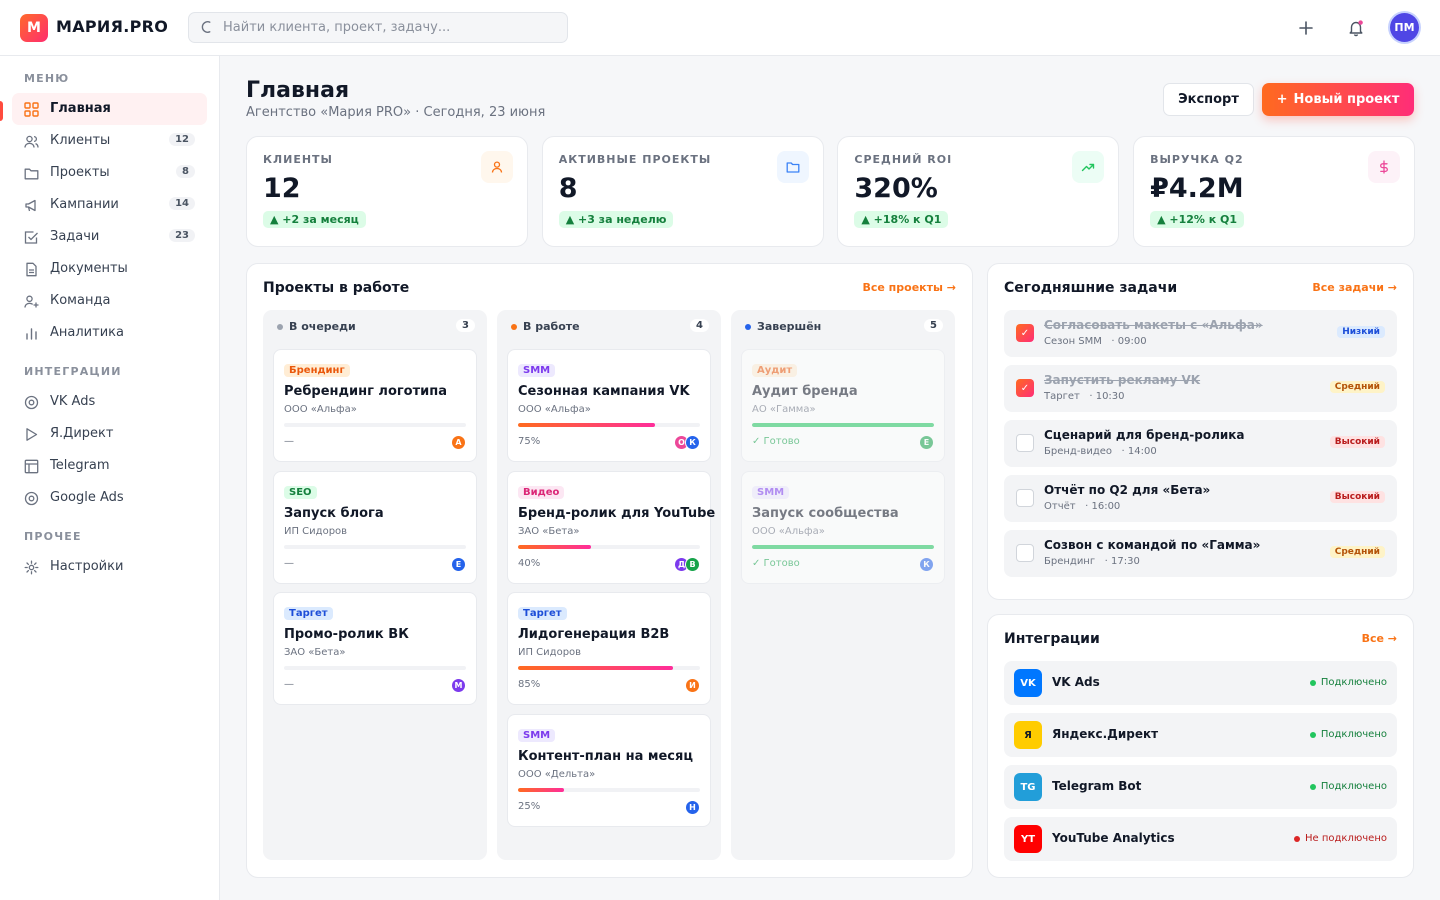  I want to click on export-button: Экспорт, so click(1208, 99).